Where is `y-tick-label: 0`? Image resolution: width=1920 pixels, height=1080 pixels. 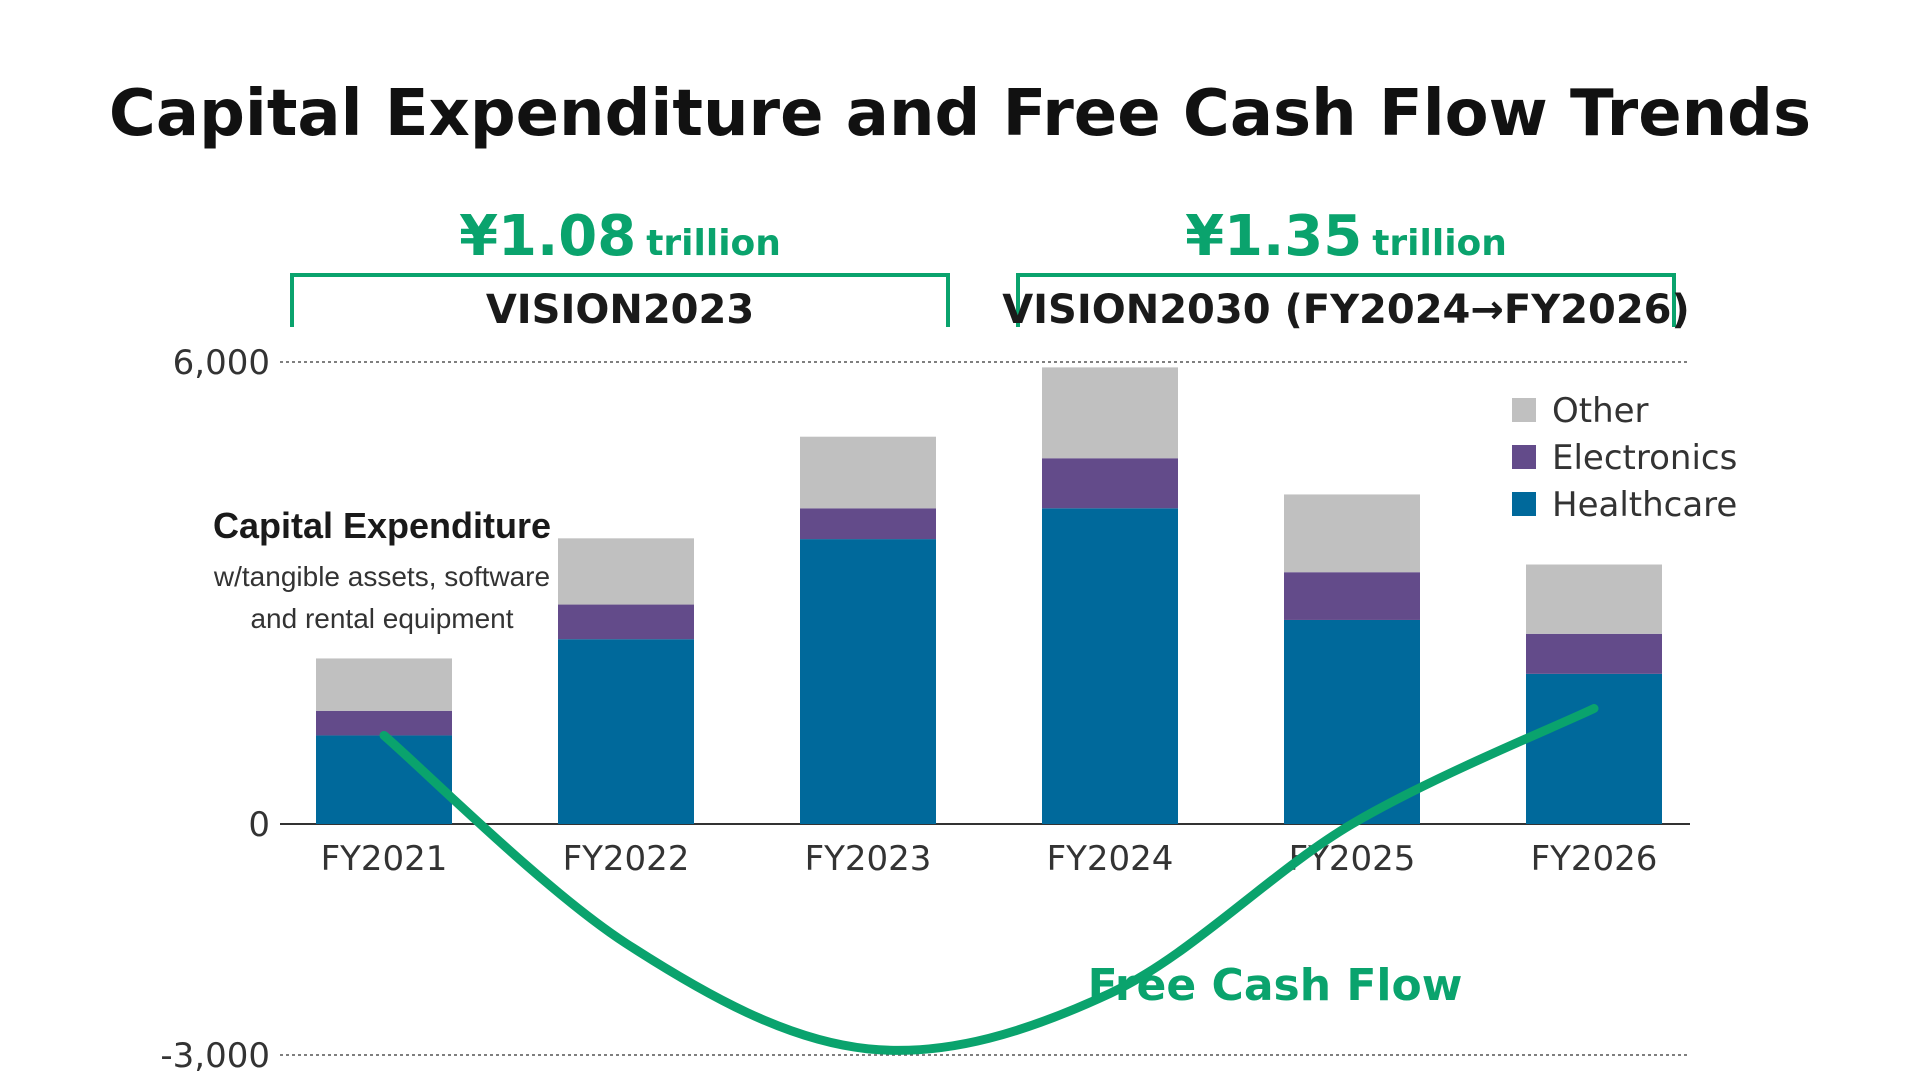
y-tick-label: 0 is located at coordinates (259, 825).